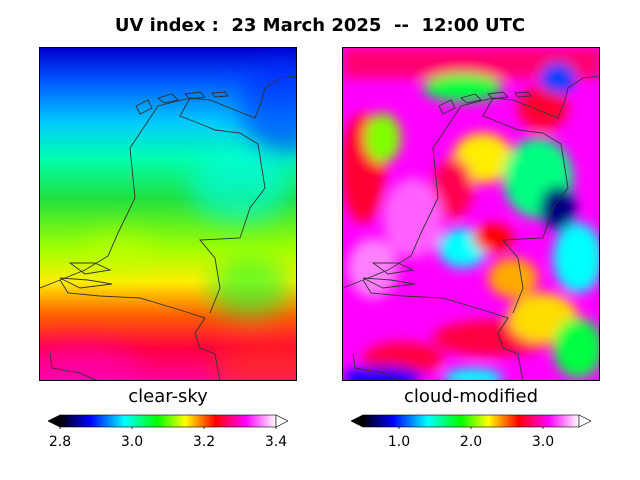 The image size is (640, 480). I want to click on colorbar-tick: 3.4, so click(276, 442).